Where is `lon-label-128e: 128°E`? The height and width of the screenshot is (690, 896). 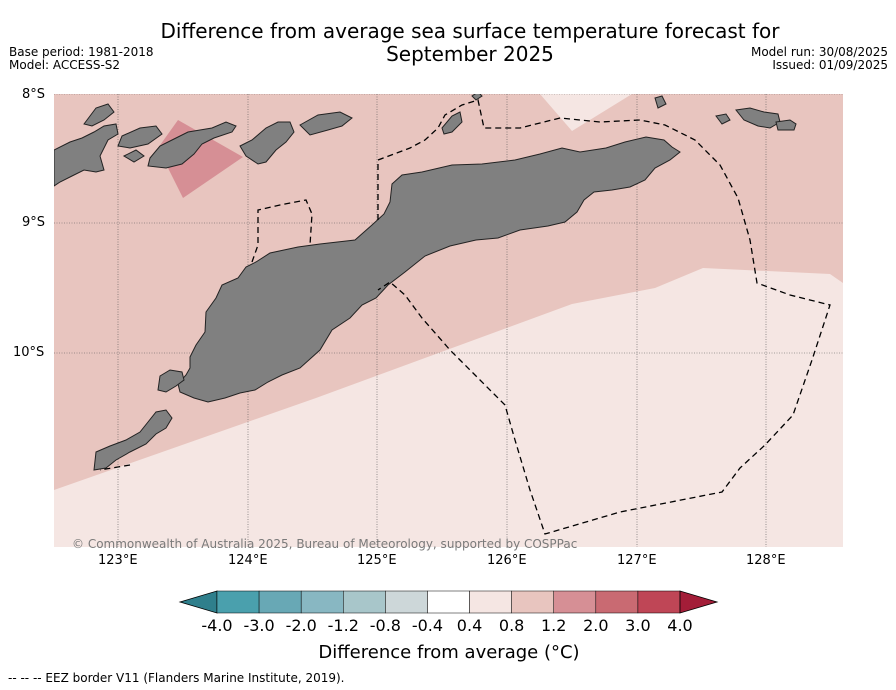
lon-label-128e: 128°E is located at coordinates (766, 560).